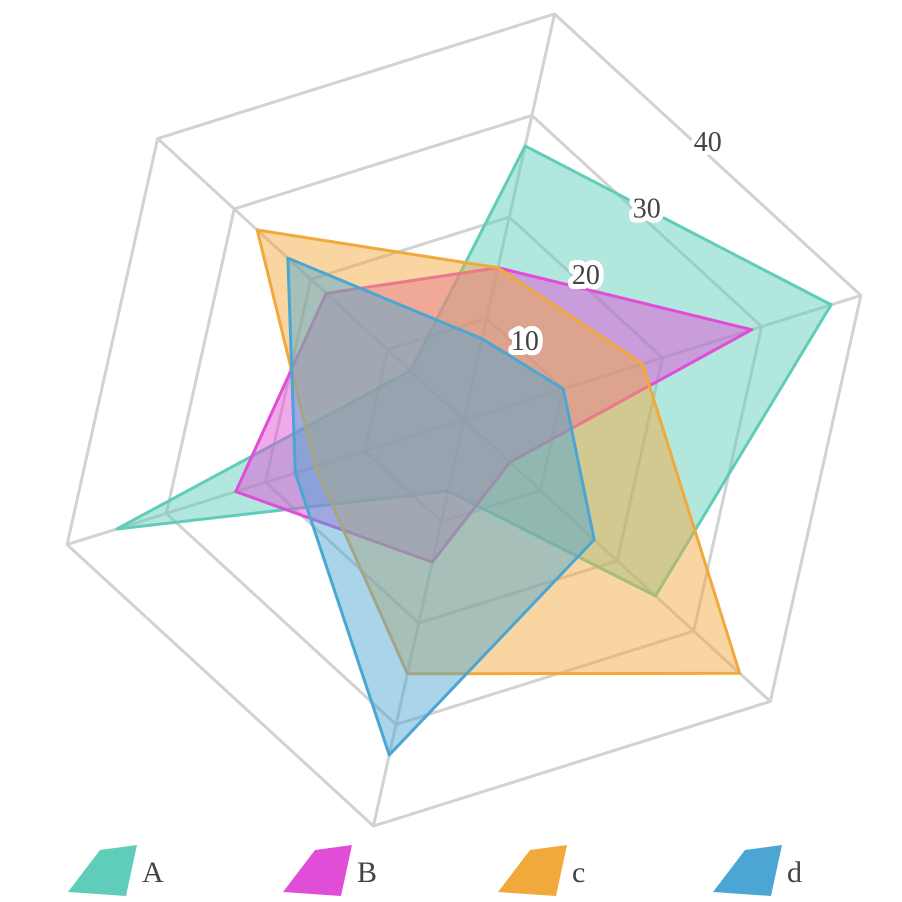  Describe the element at coordinates (367, 872) in the screenshot. I see `legend-label: B` at that location.